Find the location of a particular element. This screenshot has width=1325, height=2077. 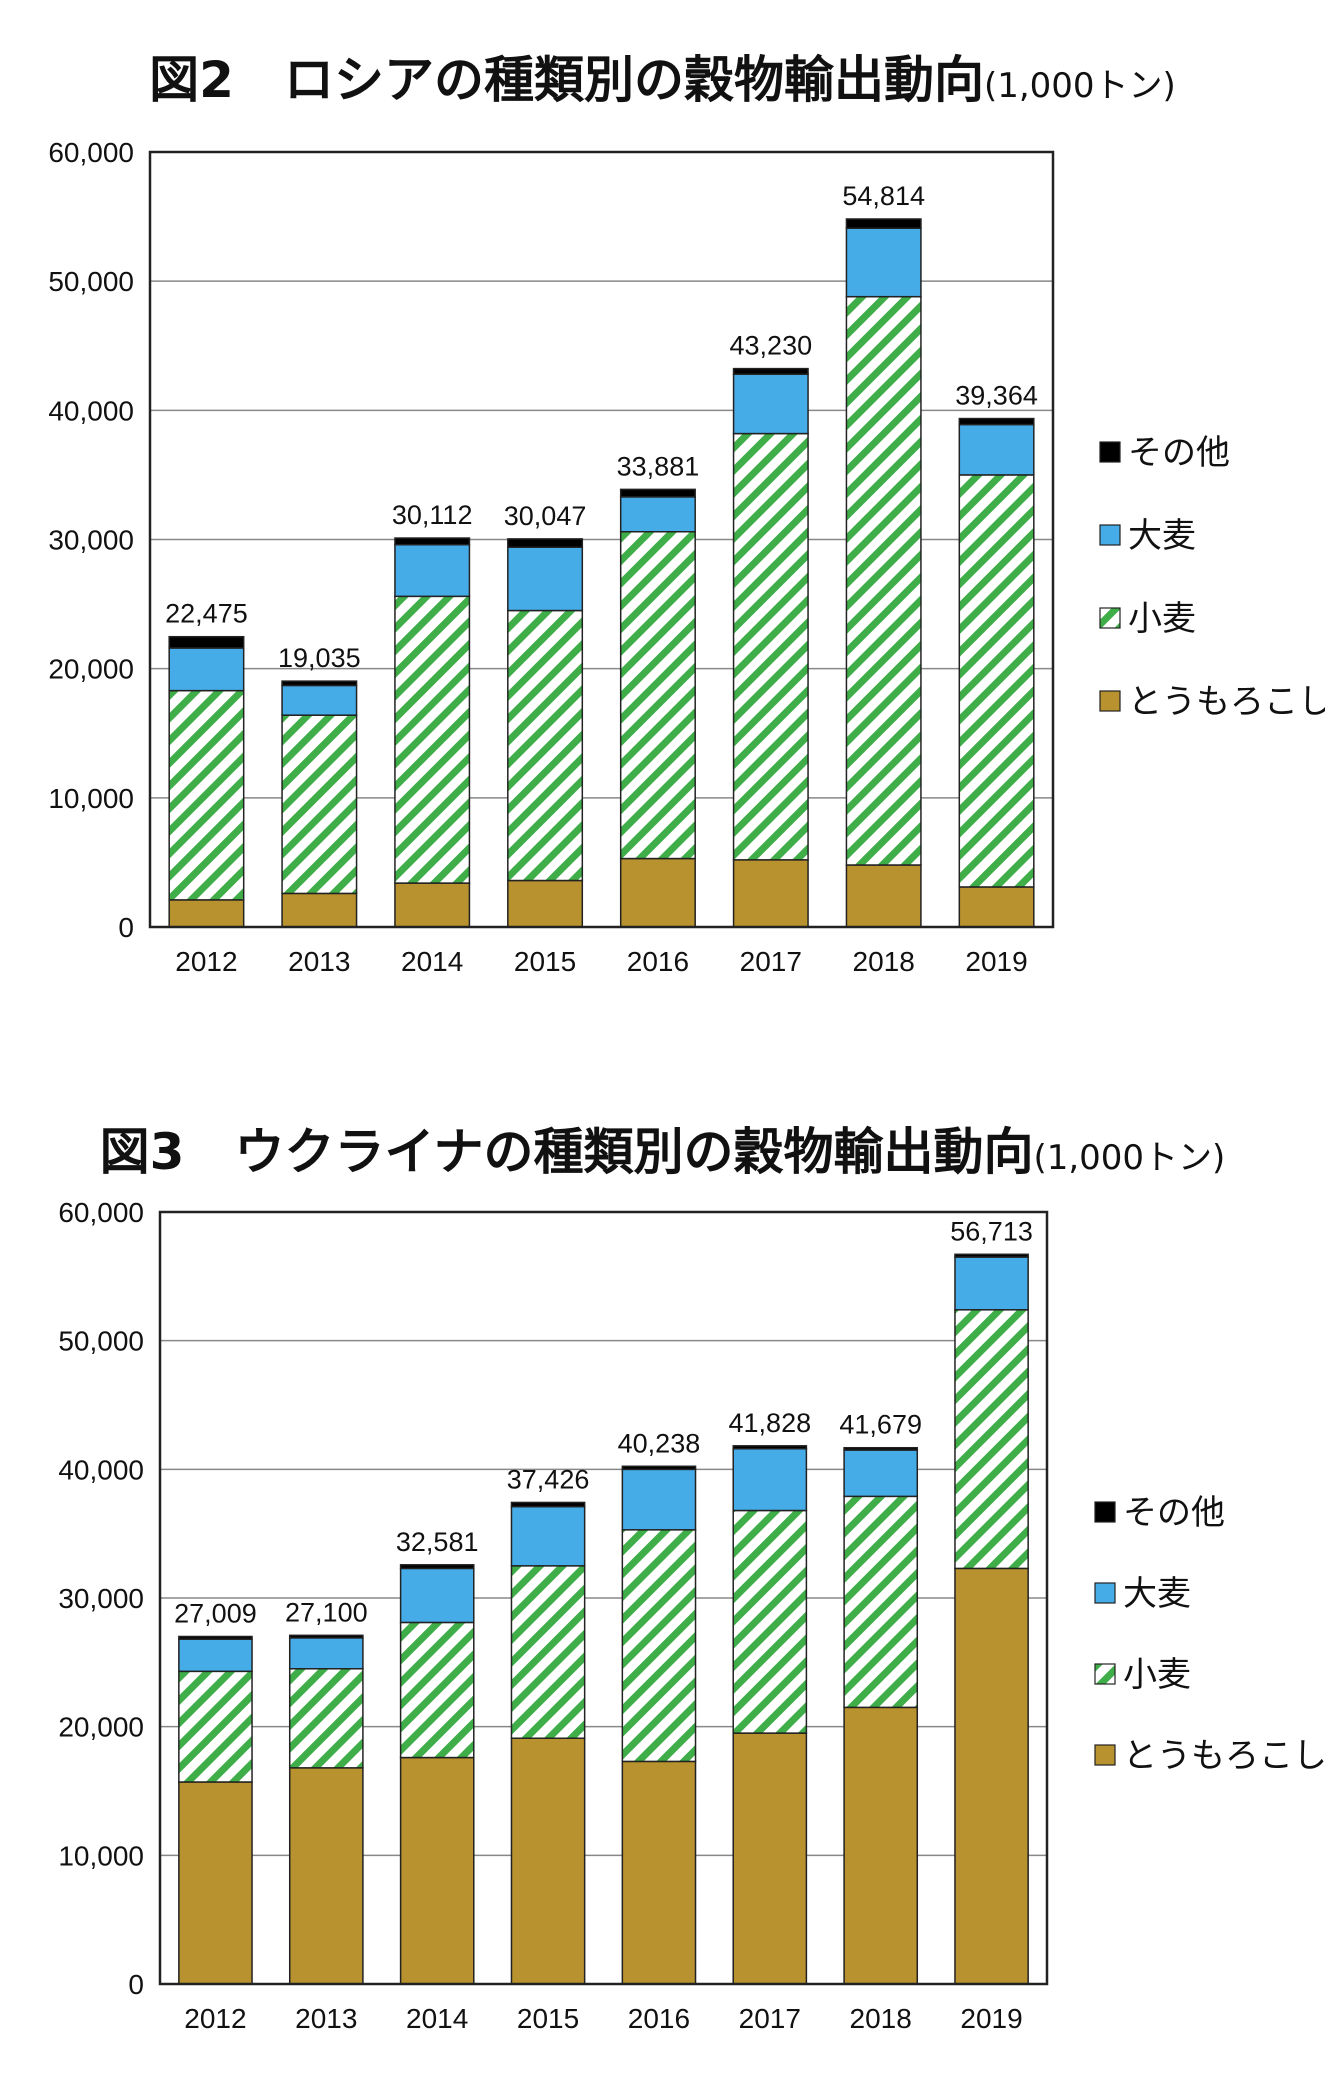

bar-segment-0-2016 is located at coordinates (659, 1872).